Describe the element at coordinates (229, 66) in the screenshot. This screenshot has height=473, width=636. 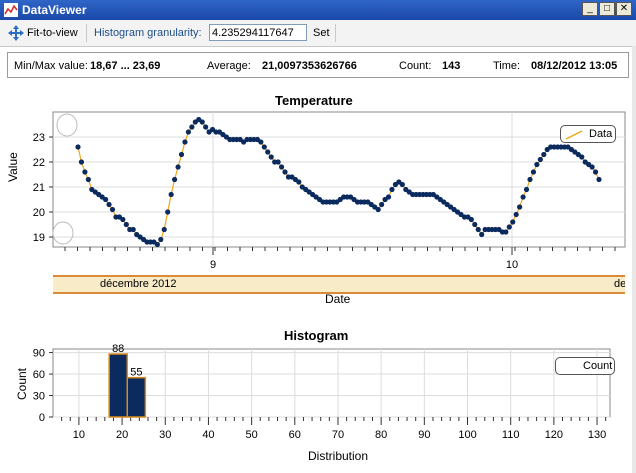
I see `average-label: Average:` at that location.